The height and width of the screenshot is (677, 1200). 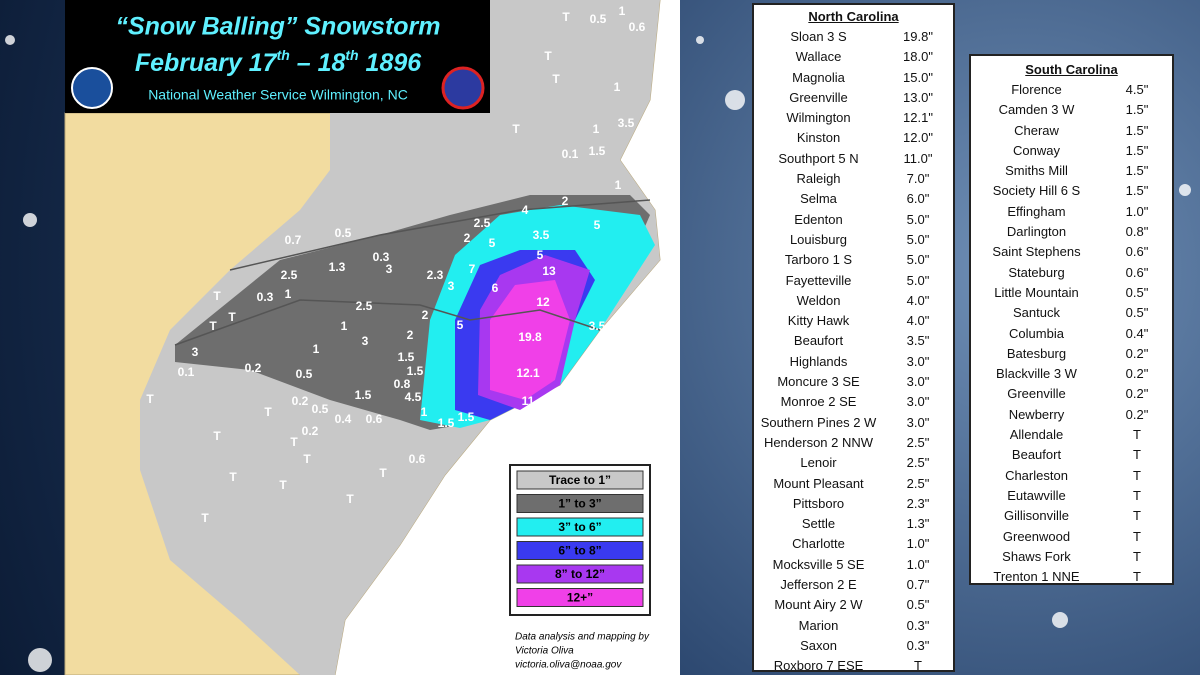 What do you see at coordinates (1071, 212) in the screenshot?
I see `table-row: Effingham 1.0"` at bounding box center [1071, 212].